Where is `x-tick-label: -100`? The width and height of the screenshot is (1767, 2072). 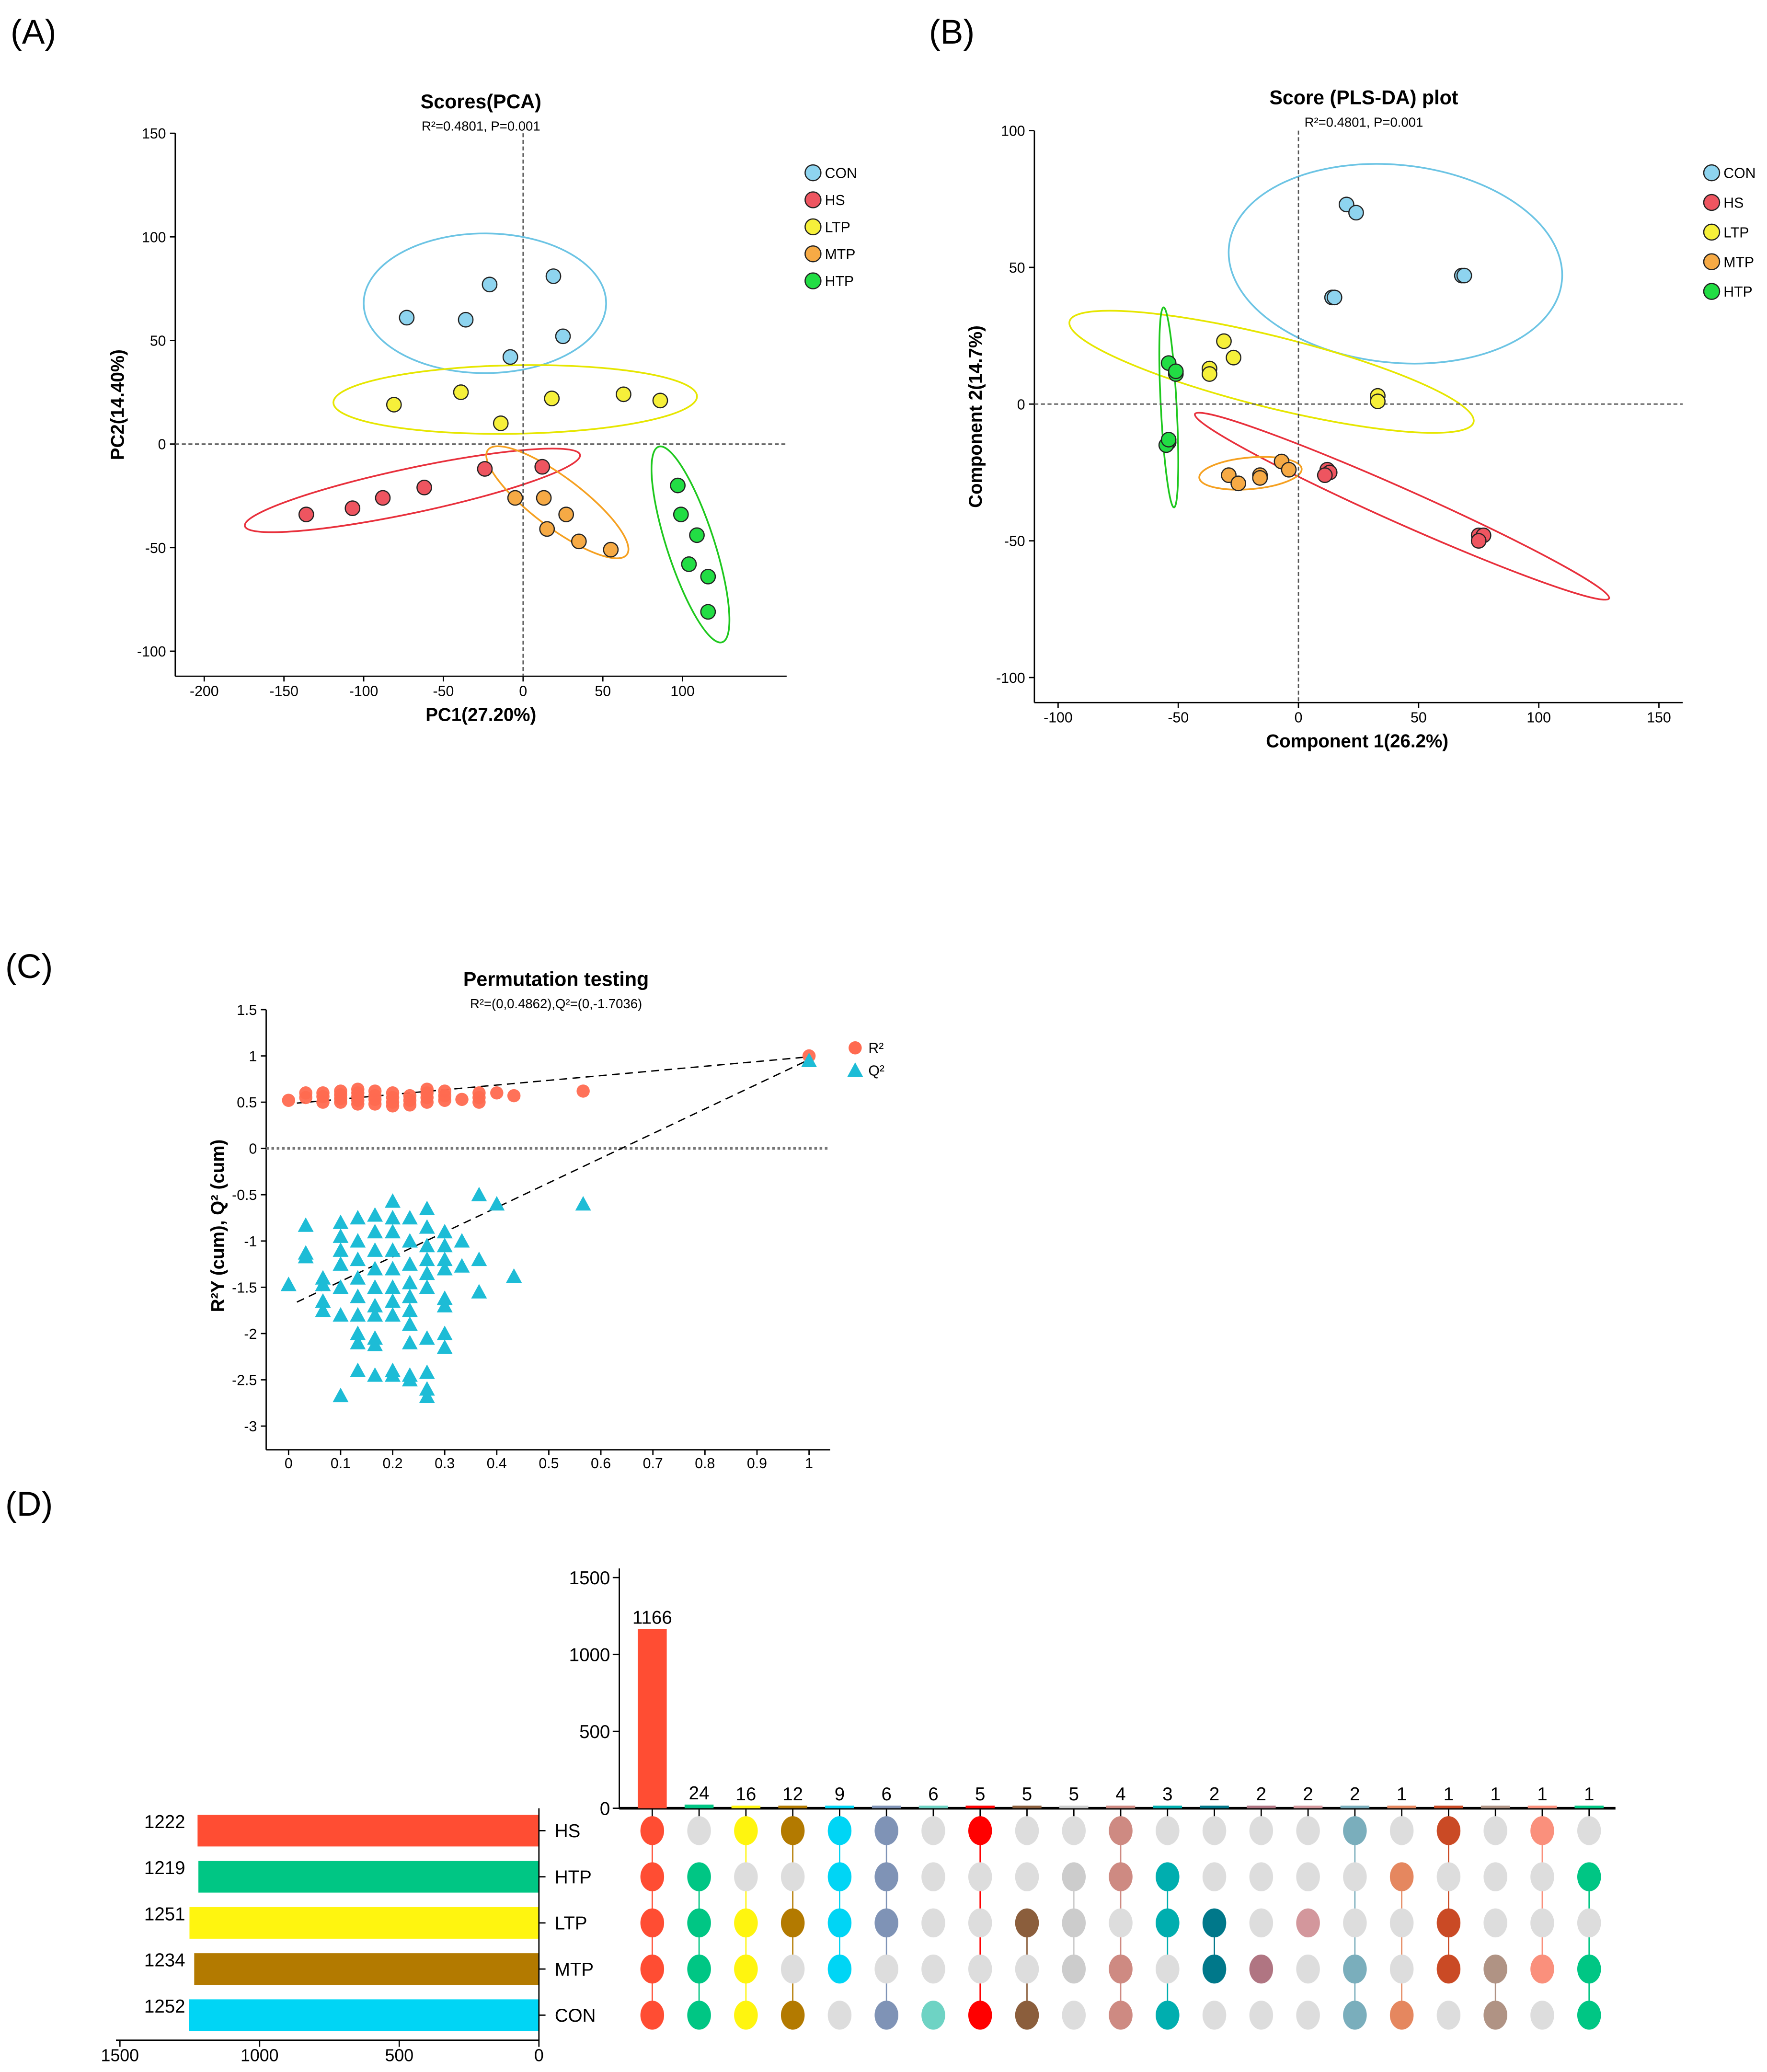
x-tick-label: -100 is located at coordinates (364, 691).